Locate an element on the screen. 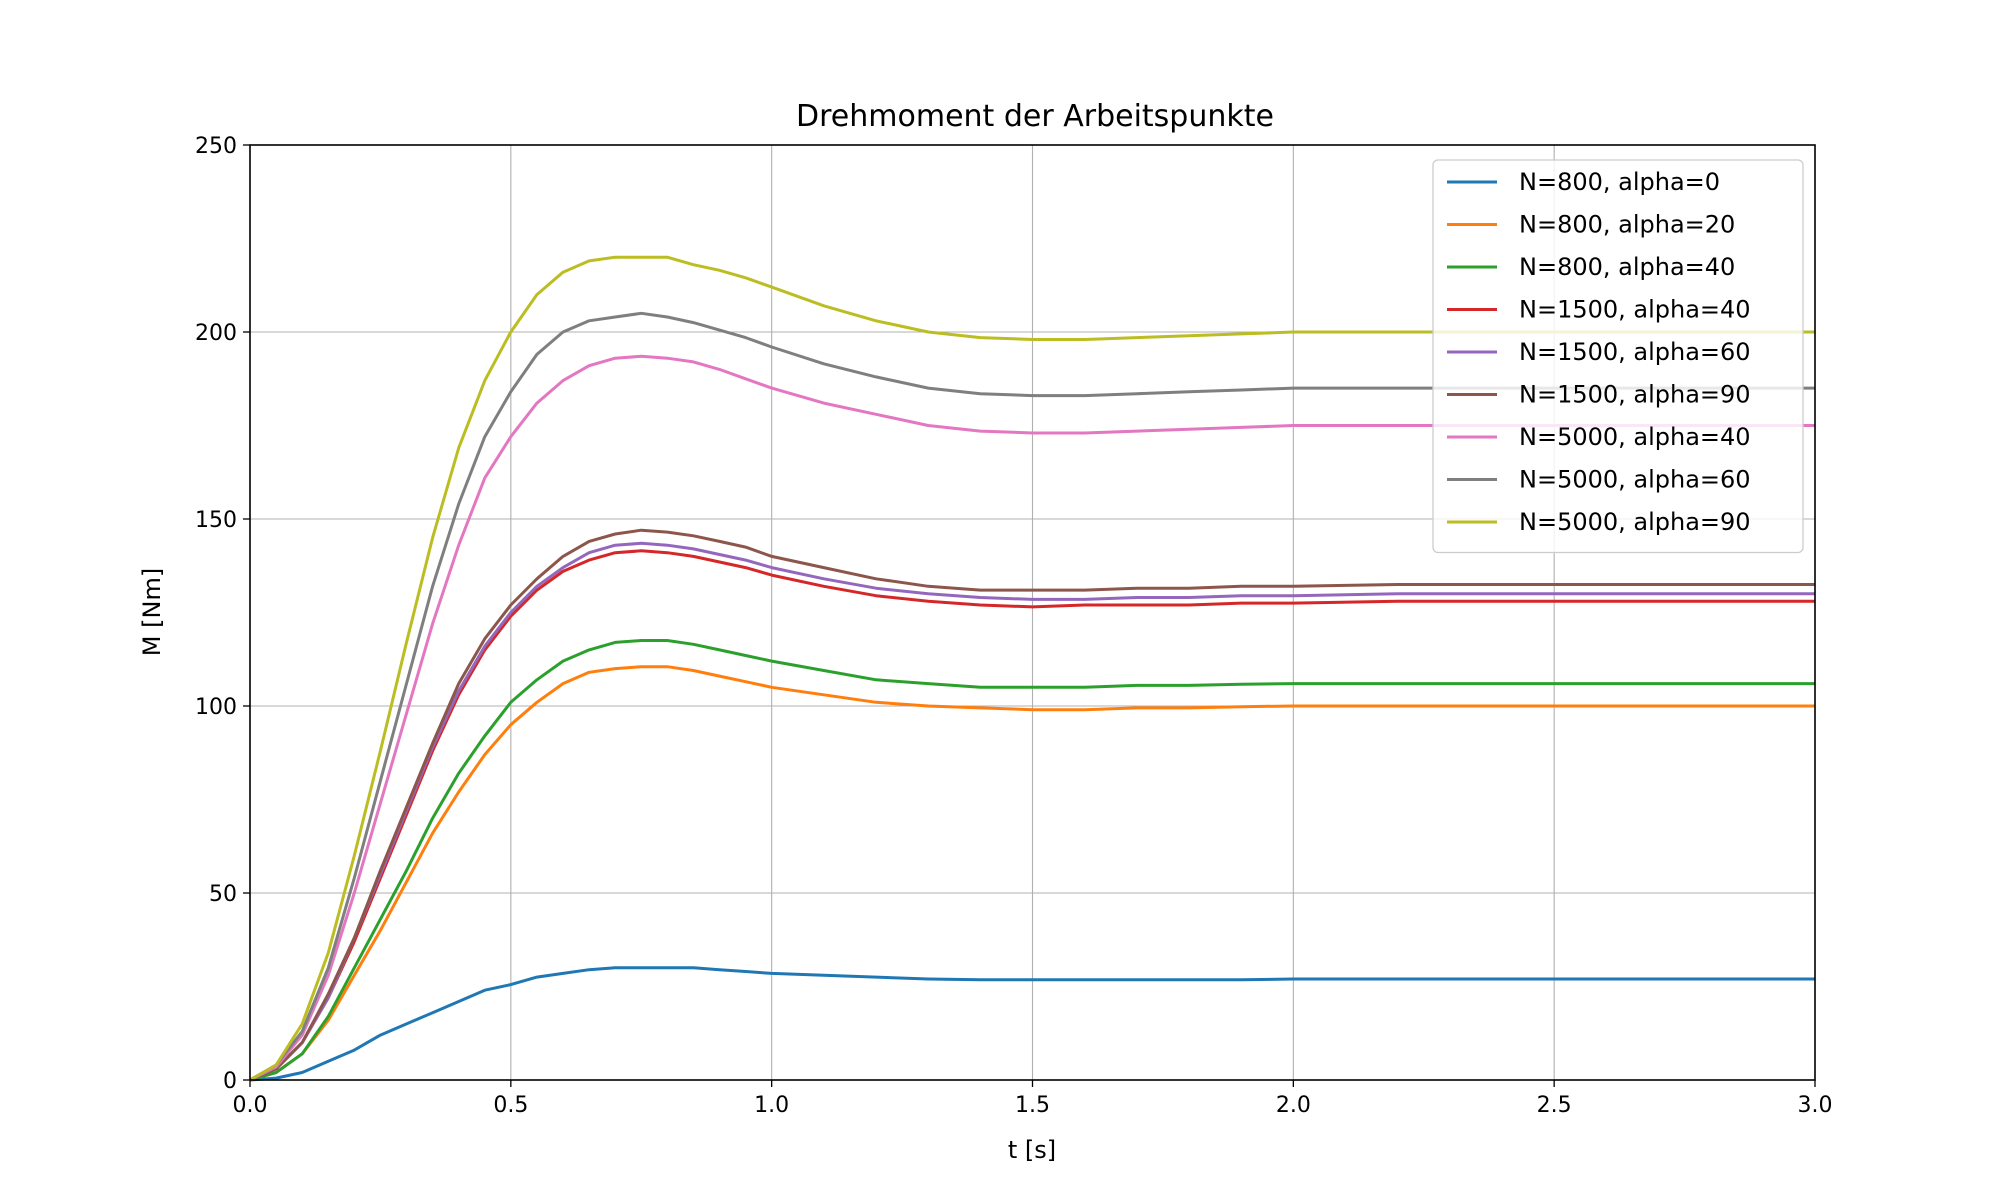 The width and height of the screenshot is (2000, 1200). y-tick-label: 100 is located at coordinates (216, 707).